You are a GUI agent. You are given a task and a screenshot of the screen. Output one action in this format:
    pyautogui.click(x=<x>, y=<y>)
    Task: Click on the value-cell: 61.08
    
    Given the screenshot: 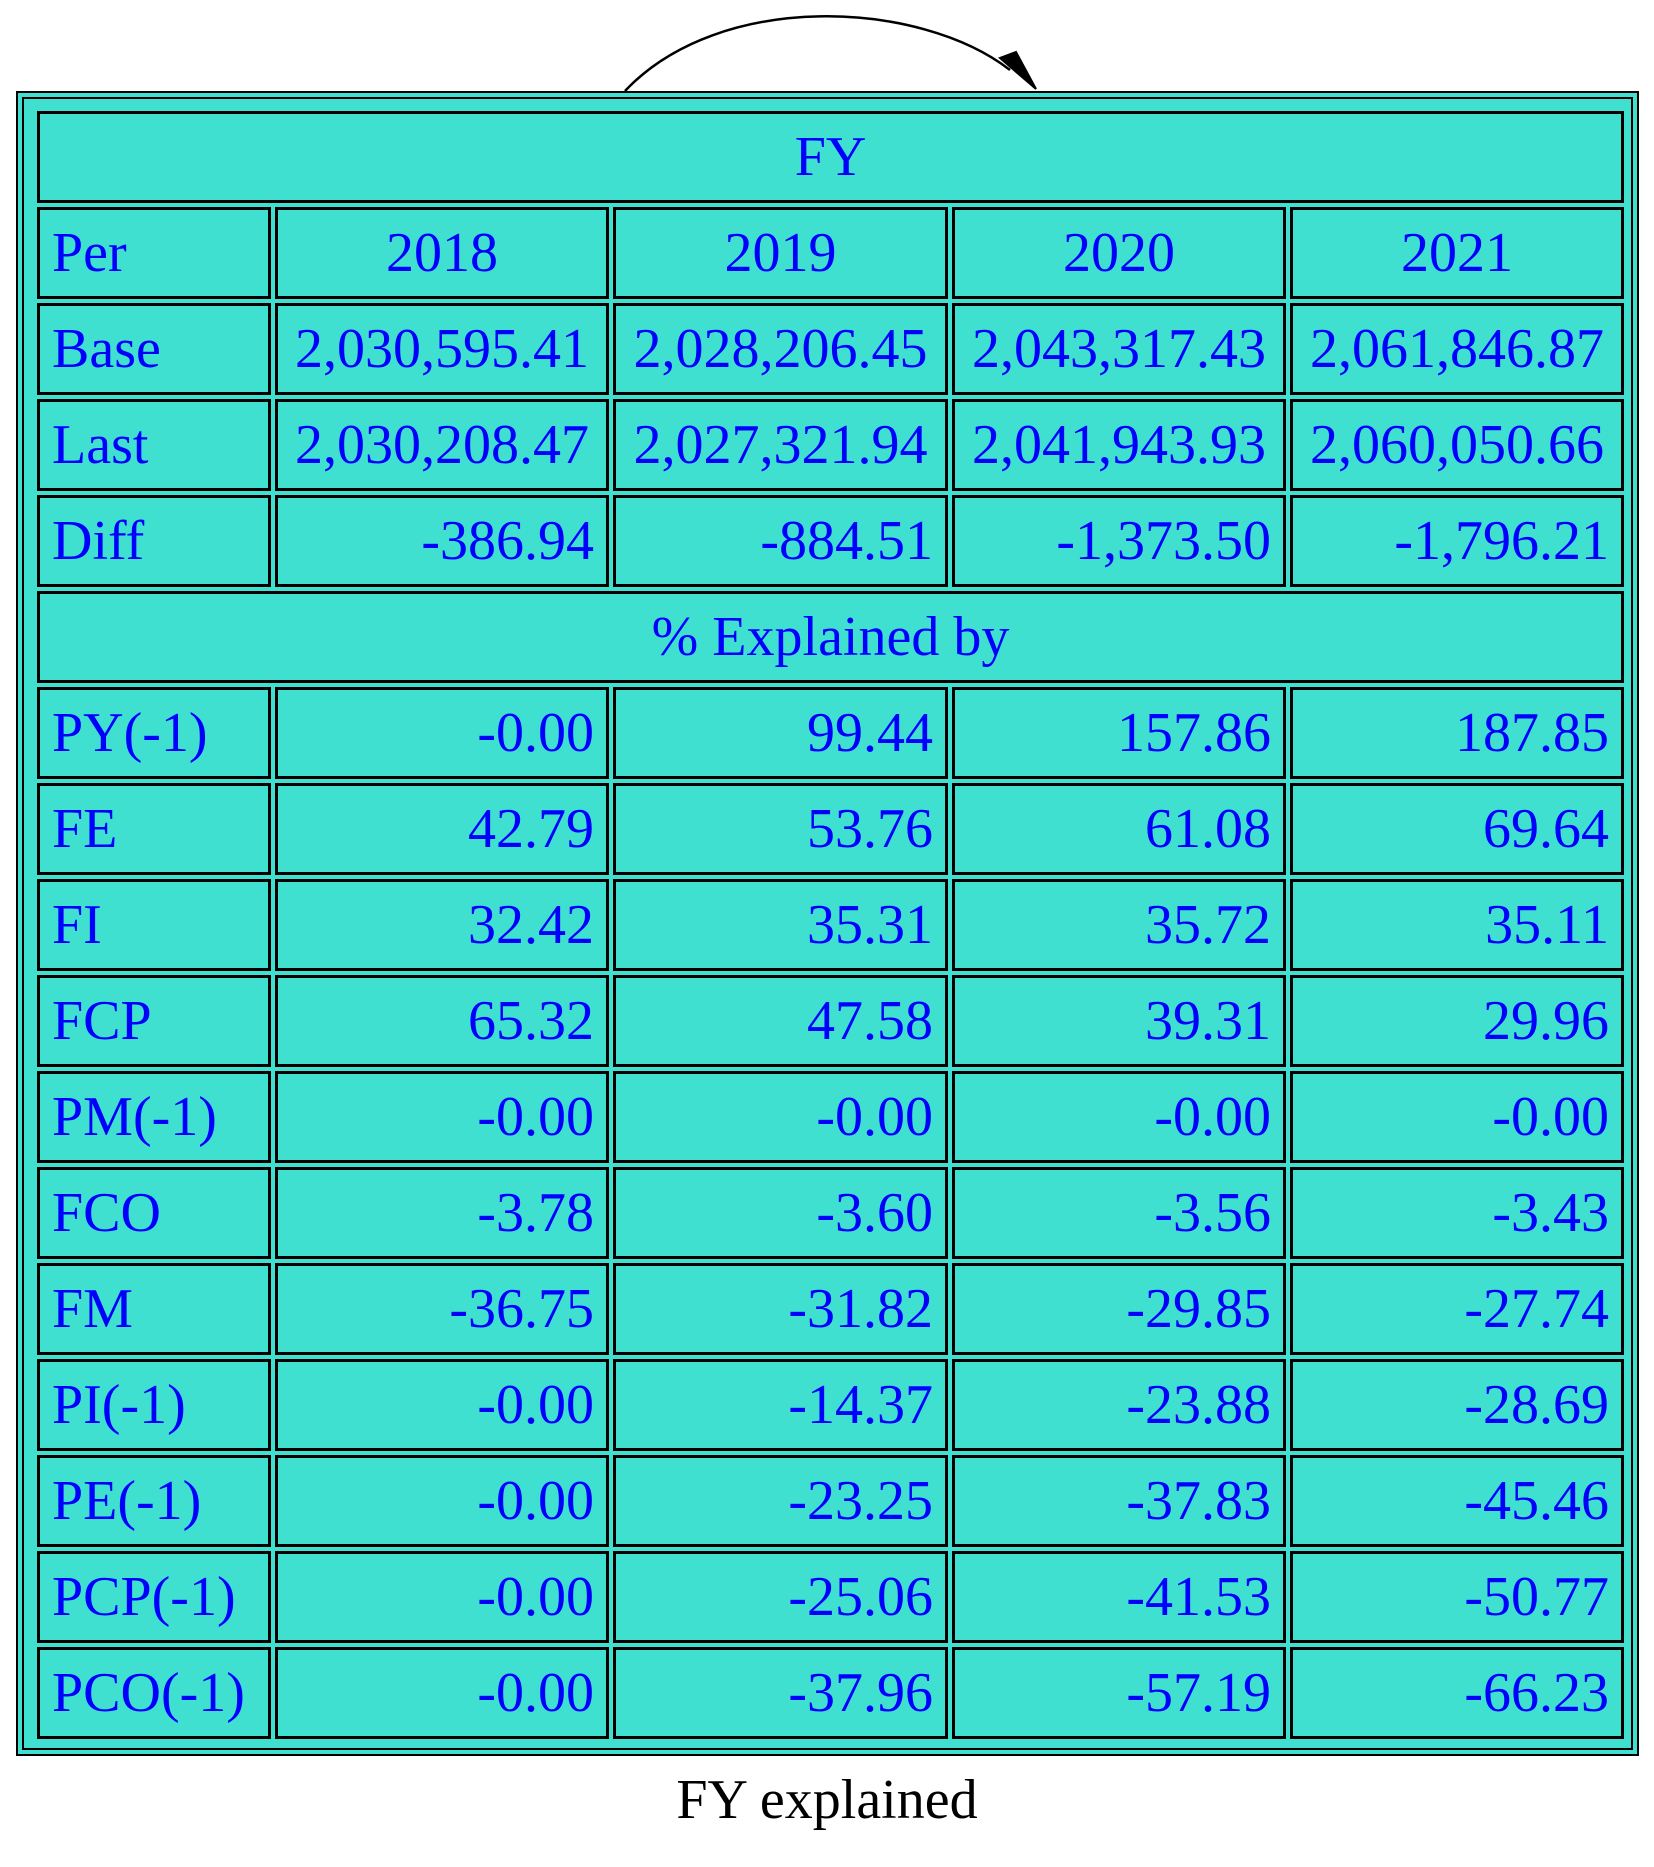 What is the action you would take?
    pyautogui.click(x=1119, y=829)
    